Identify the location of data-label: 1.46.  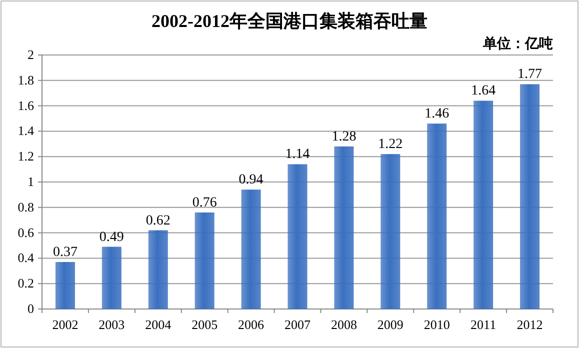
(437, 114).